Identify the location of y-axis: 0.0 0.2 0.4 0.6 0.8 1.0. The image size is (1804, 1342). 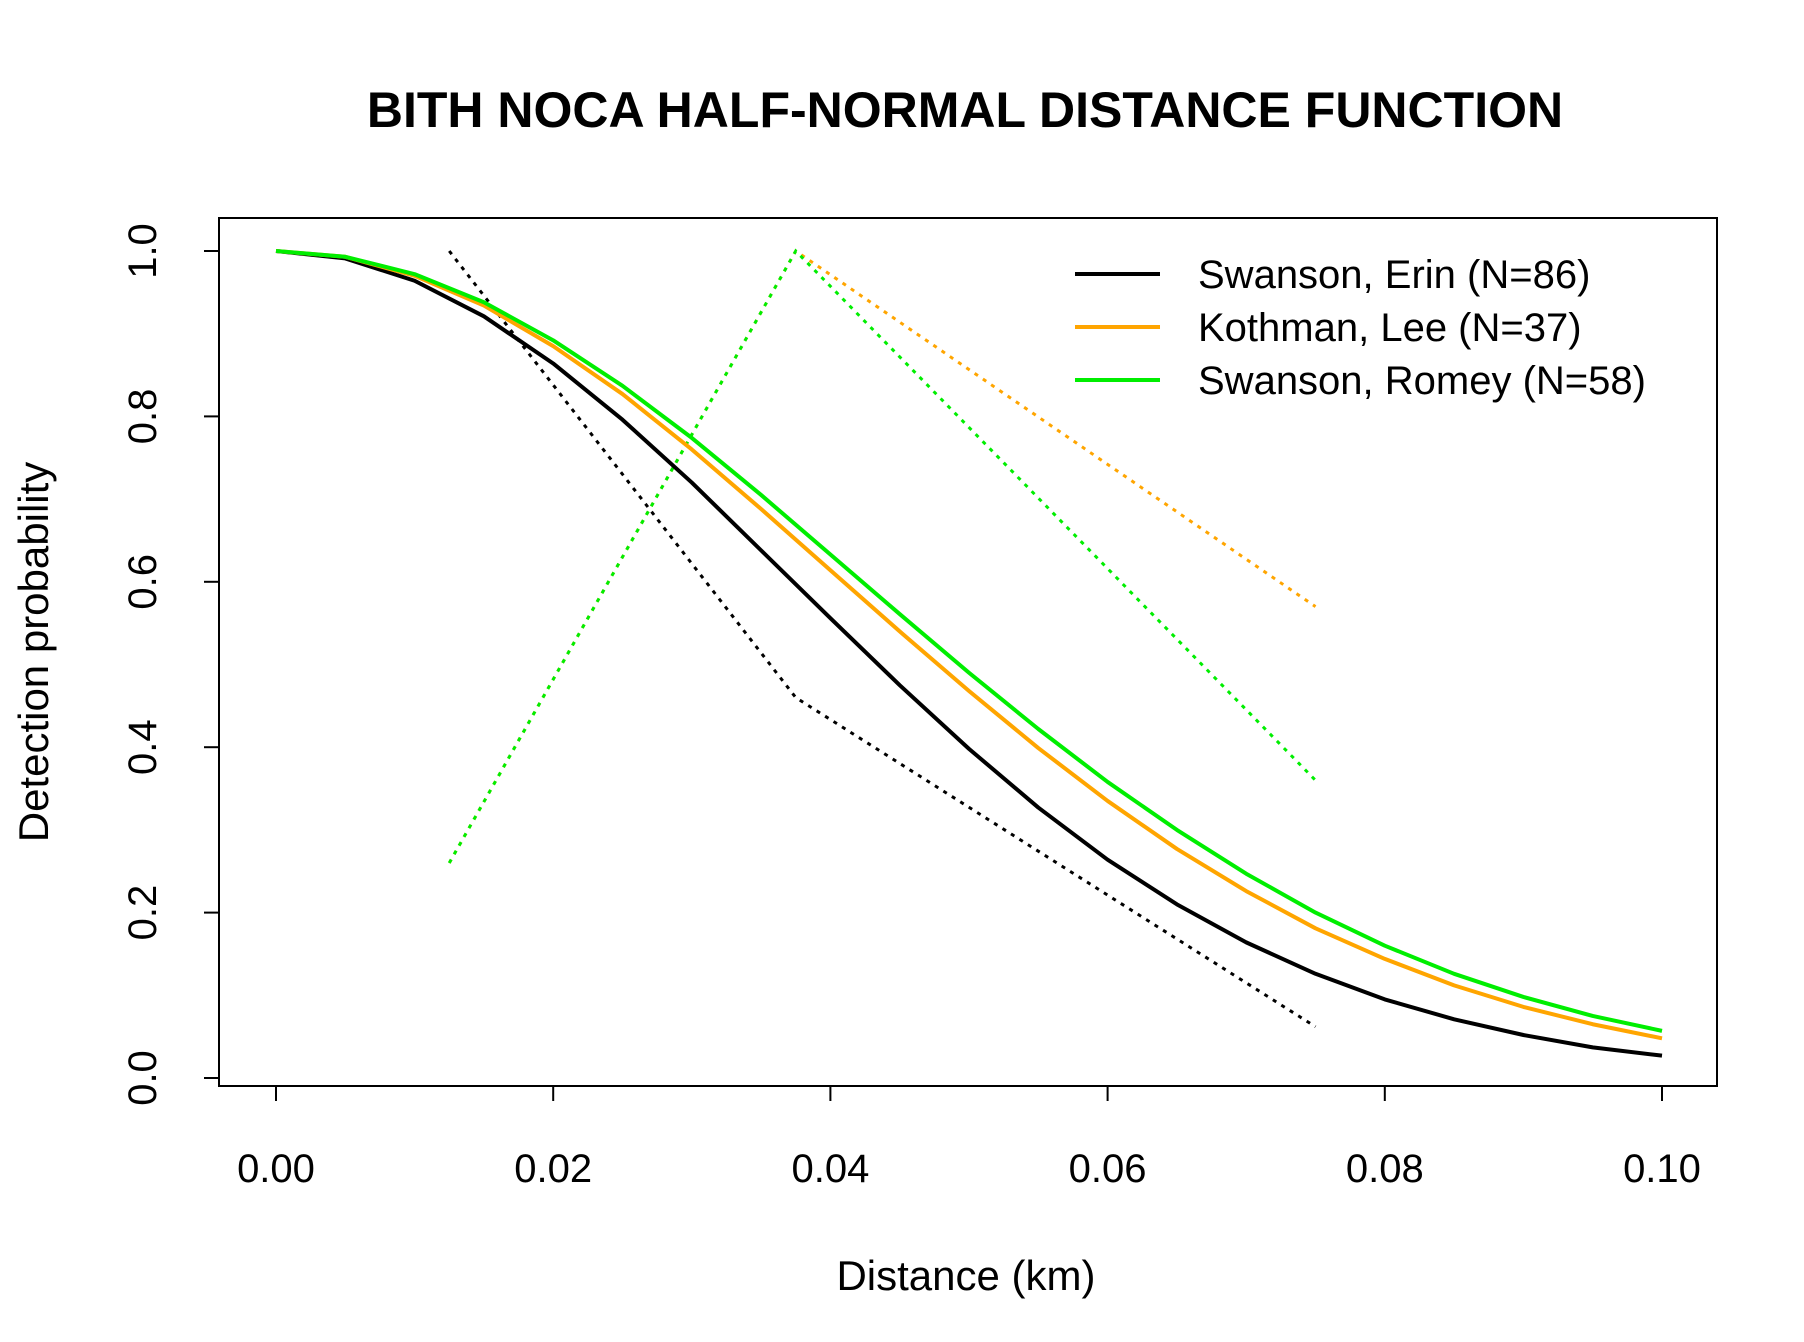
(170, 664).